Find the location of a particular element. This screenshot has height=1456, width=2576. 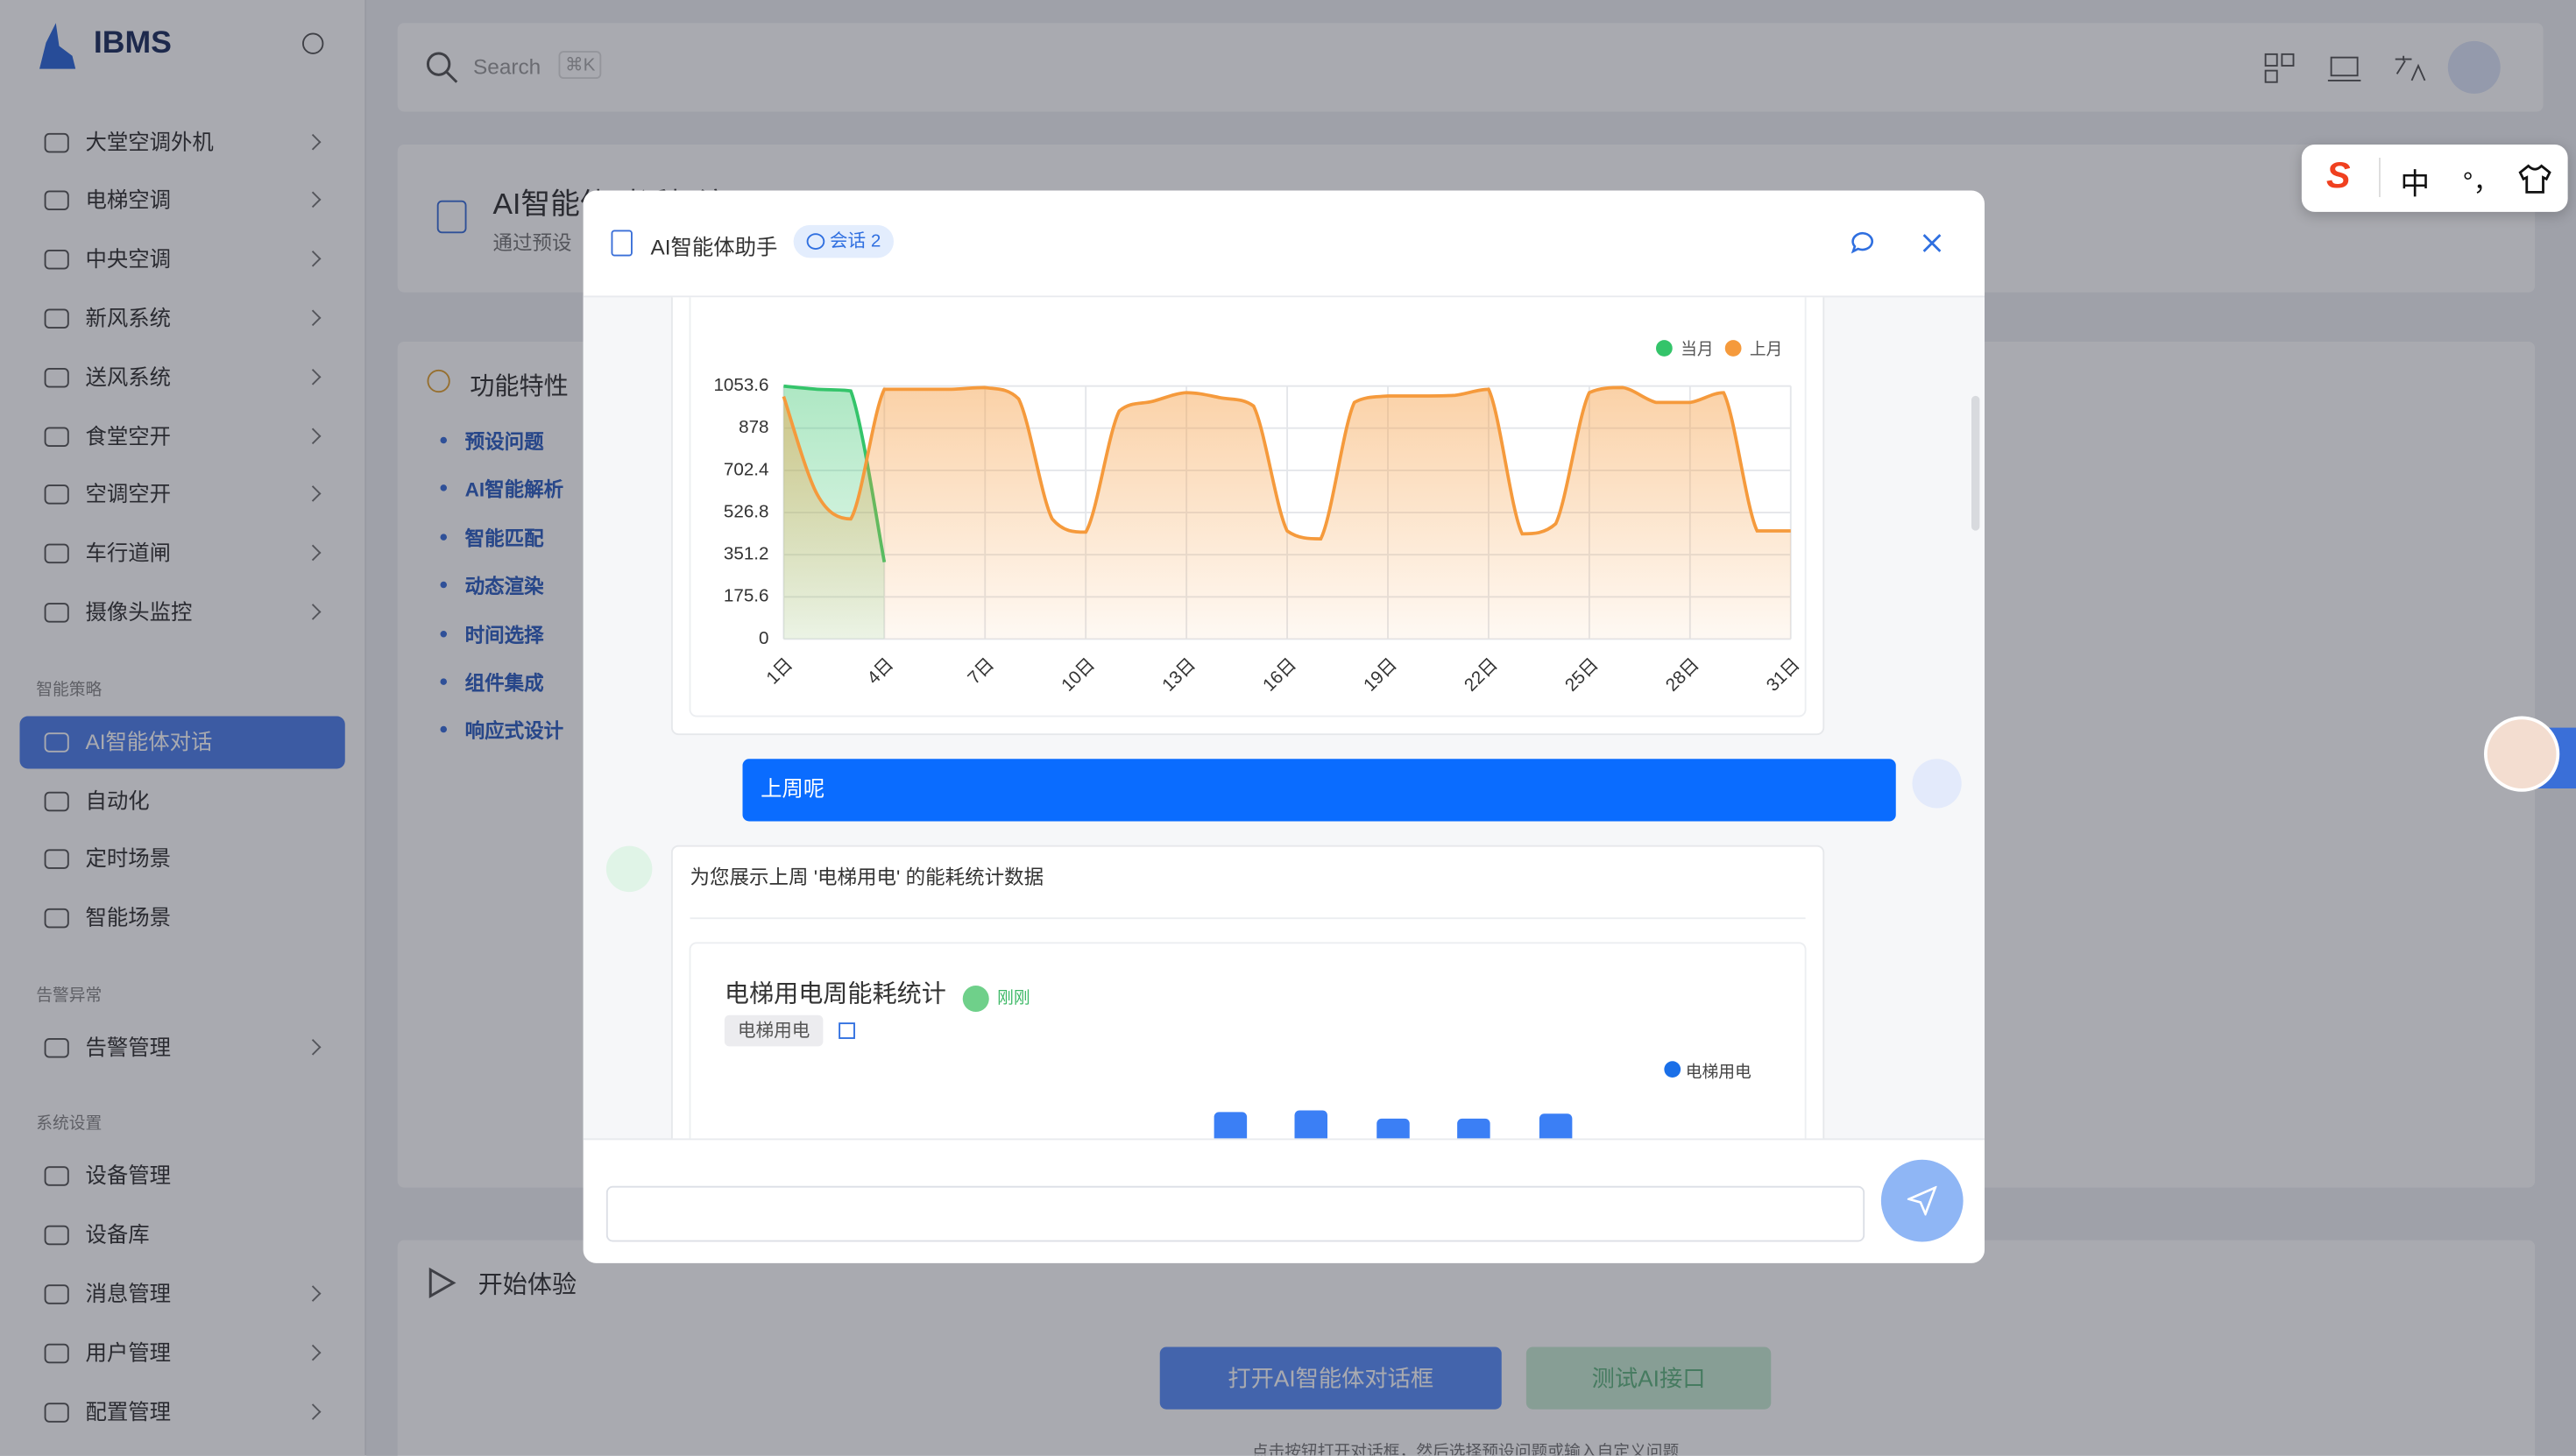

scrollbar is located at coordinates (1975, 463).